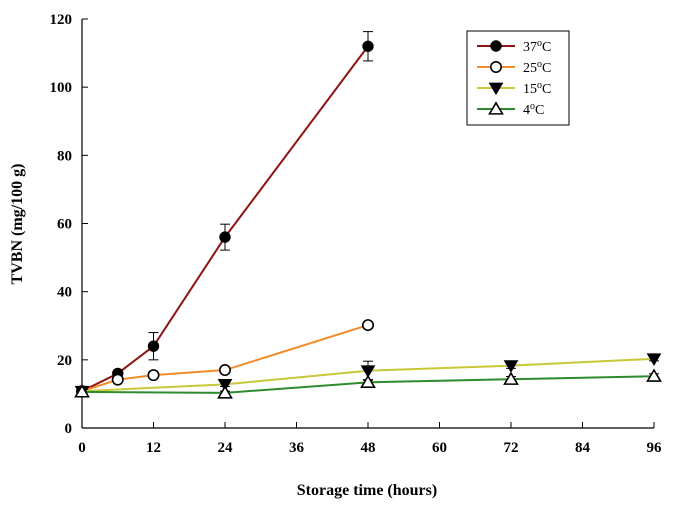  What do you see at coordinates (537, 89) in the screenshot?
I see `legend-label: 15oC` at bounding box center [537, 89].